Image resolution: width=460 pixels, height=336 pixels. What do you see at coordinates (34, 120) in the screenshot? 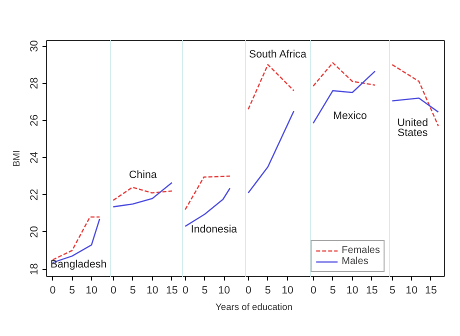
I see `y-tick-label: 26` at bounding box center [34, 120].